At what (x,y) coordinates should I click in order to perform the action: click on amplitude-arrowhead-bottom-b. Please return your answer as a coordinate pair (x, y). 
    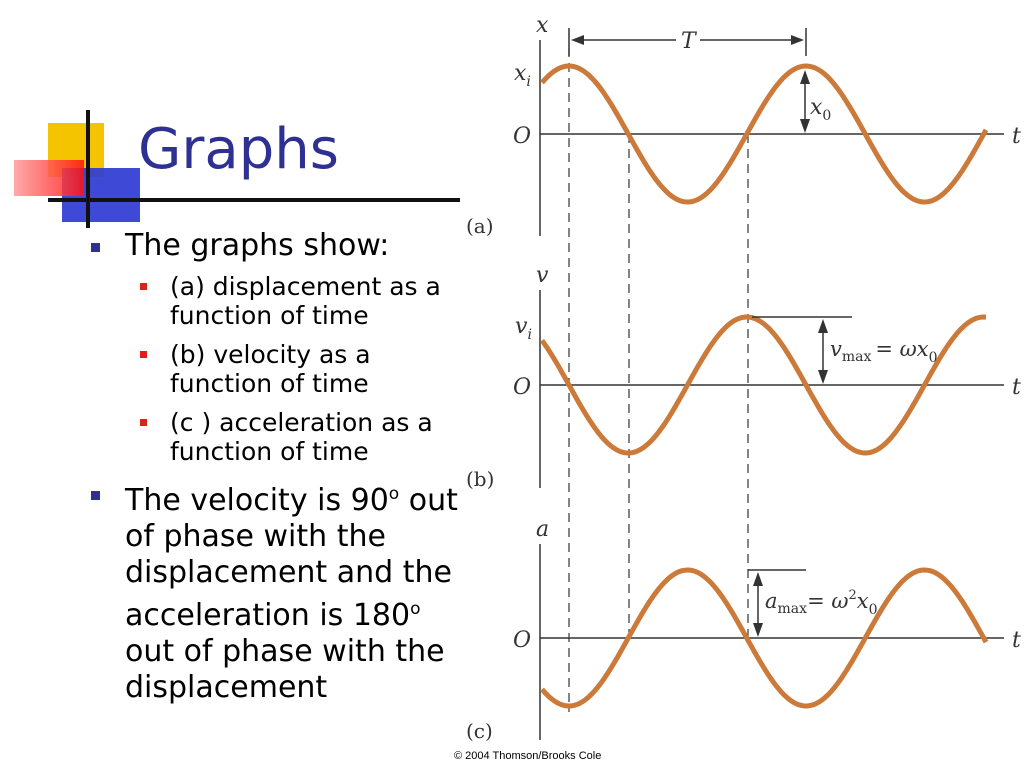
    Looking at the image, I should click on (823, 377).